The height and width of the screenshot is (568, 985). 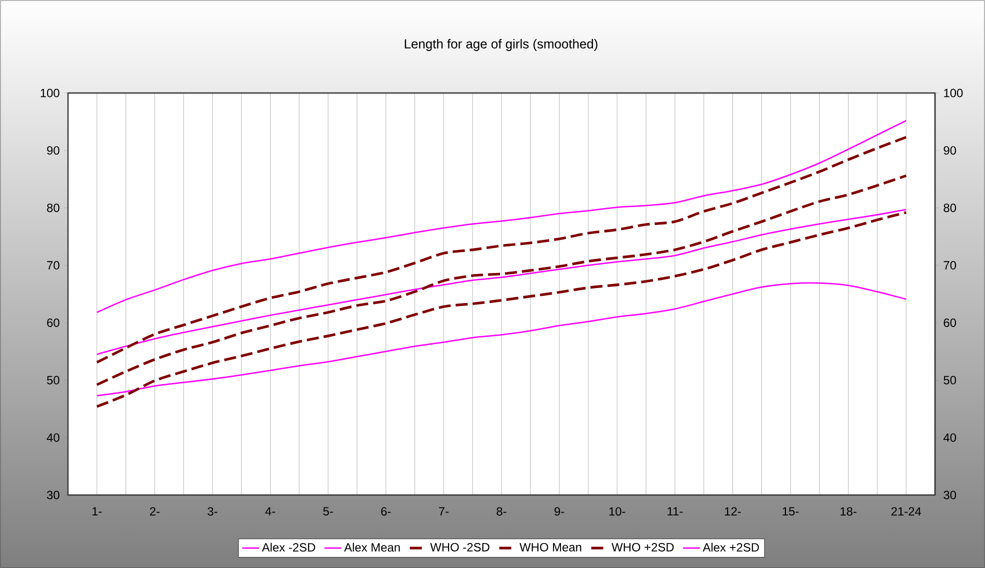 I want to click on x-tick-label: 3-, so click(x=213, y=511).